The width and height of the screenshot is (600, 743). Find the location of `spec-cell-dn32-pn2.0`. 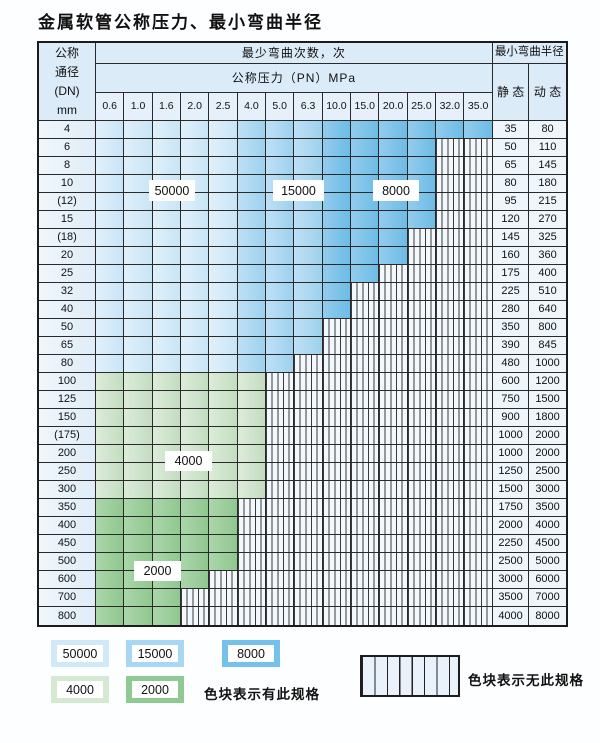

spec-cell-dn32-pn2.0 is located at coordinates (195, 292).